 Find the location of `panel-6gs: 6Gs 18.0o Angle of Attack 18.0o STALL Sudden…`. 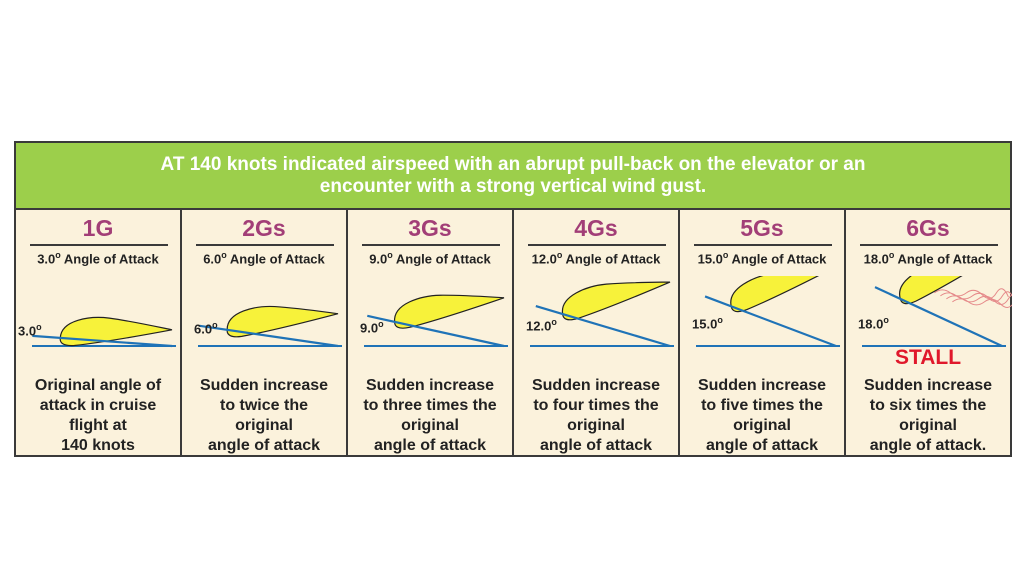

panel-6gs: 6Gs 18.0o Angle of Attack 18.0o STALL Sudden… is located at coordinates (929, 333).